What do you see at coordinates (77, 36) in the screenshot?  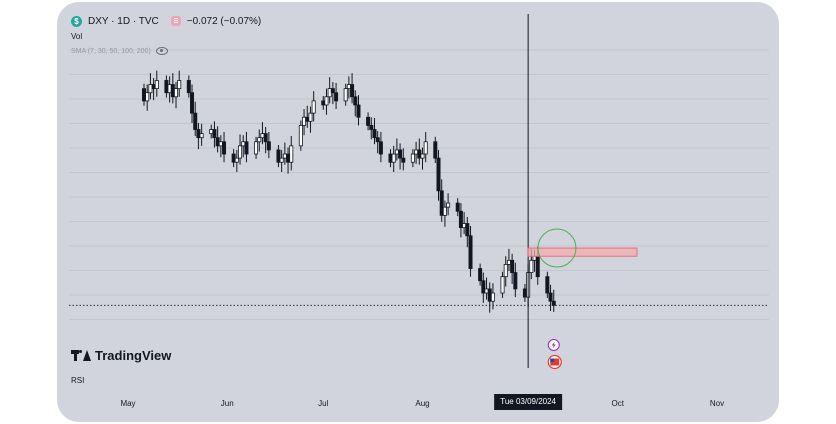 I see `volume-label: Vol` at bounding box center [77, 36].